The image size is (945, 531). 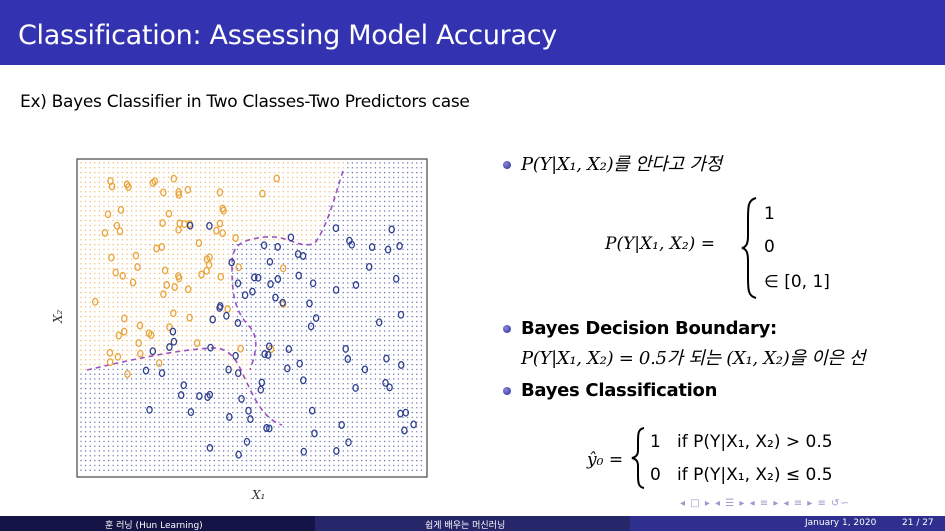 I want to click on bullet-2-text: P(Y|X₁, X₂) = 0.5가 되는 (X₁, X₂)을 이은 선, so click(x=693, y=357).